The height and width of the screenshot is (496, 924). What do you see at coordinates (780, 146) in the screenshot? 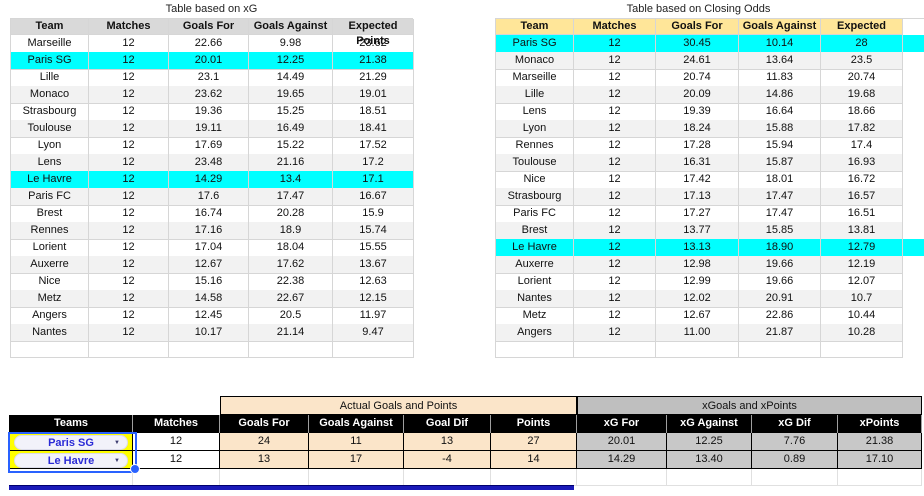
I see `goals-against-cell: 15.94` at bounding box center [780, 146].